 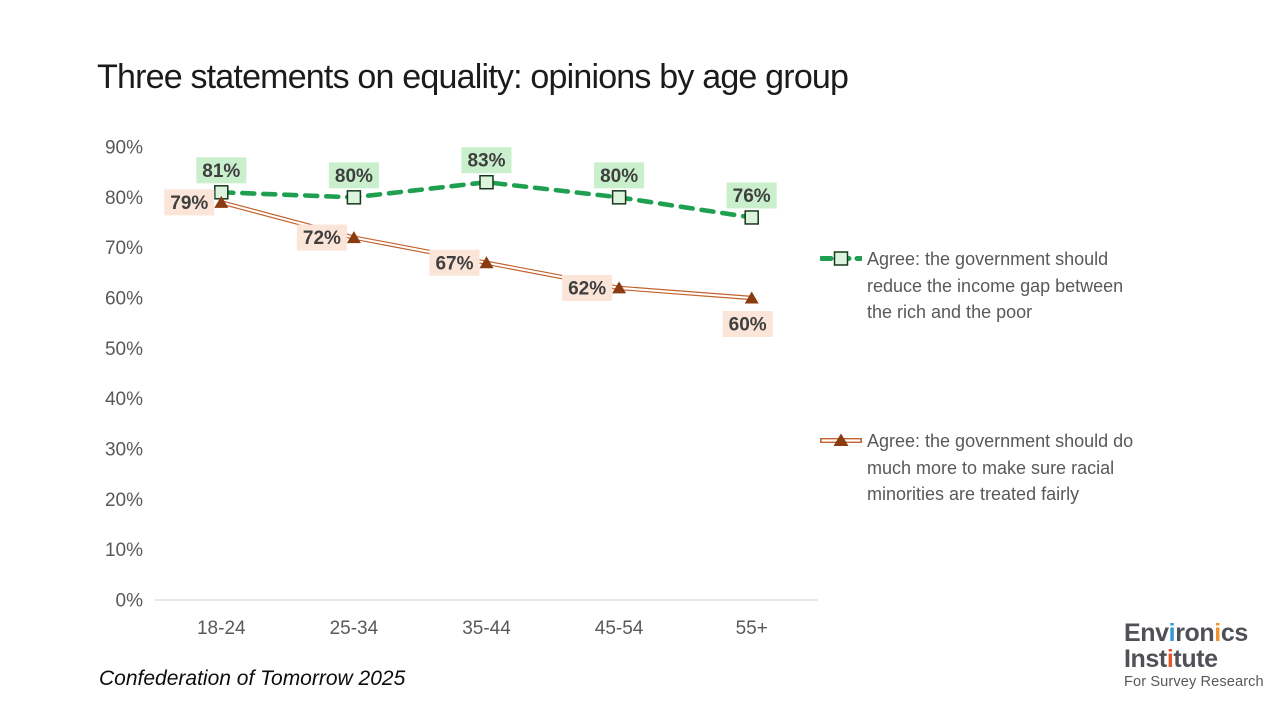 I want to click on y-axis-tick-label: 30%, so click(x=124, y=450).